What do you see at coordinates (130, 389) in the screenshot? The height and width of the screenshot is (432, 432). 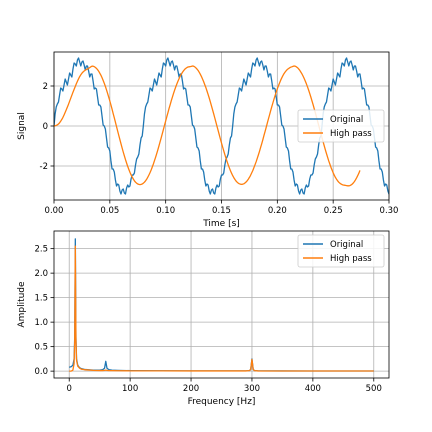 I see `x-tick-label: 100` at bounding box center [130, 389].